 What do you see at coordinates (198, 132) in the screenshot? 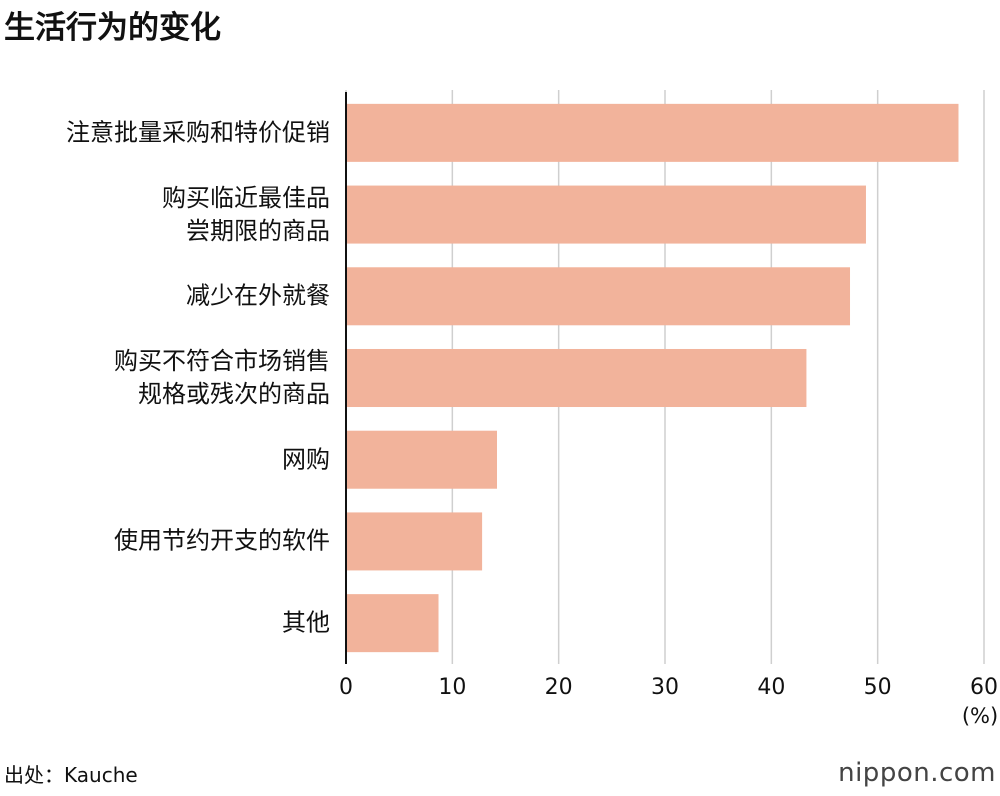
I see `y-tick-label: 注意批量采购和特价促销` at bounding box center [198, 132].